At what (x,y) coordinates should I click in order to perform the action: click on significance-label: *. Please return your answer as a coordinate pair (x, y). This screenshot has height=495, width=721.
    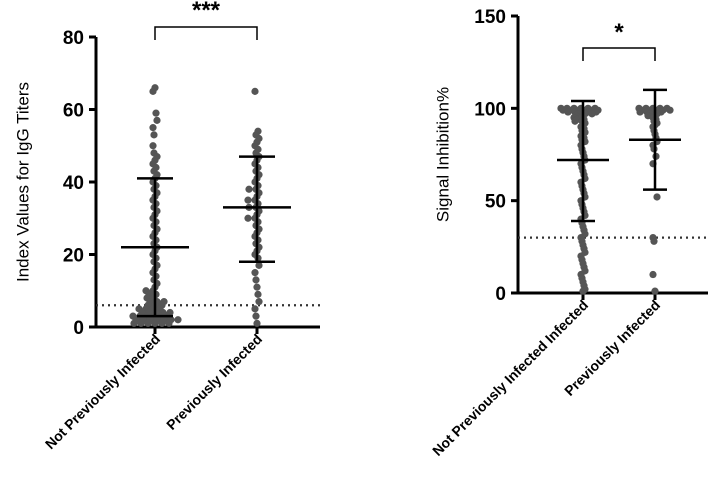
    Looking at the image, I should click on (619, 32).